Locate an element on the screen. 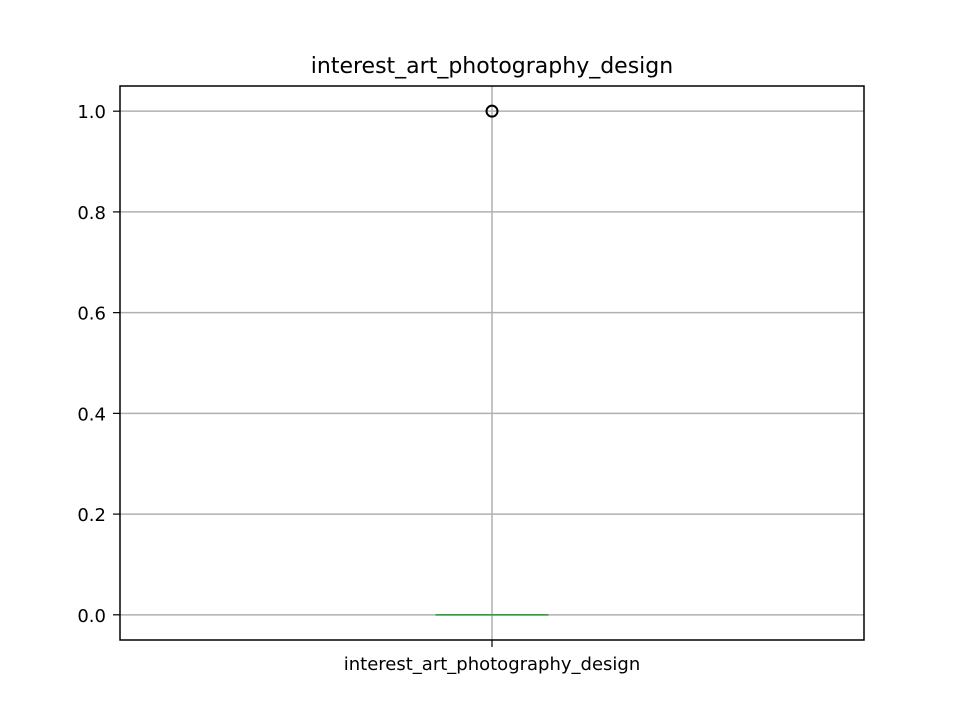  y-tick-label: 0.6 is located at coordinates (91, 314).